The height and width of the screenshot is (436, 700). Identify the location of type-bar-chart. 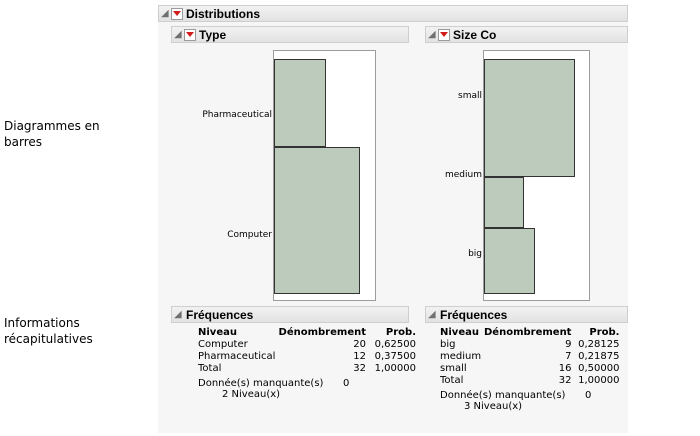
(324, 175).